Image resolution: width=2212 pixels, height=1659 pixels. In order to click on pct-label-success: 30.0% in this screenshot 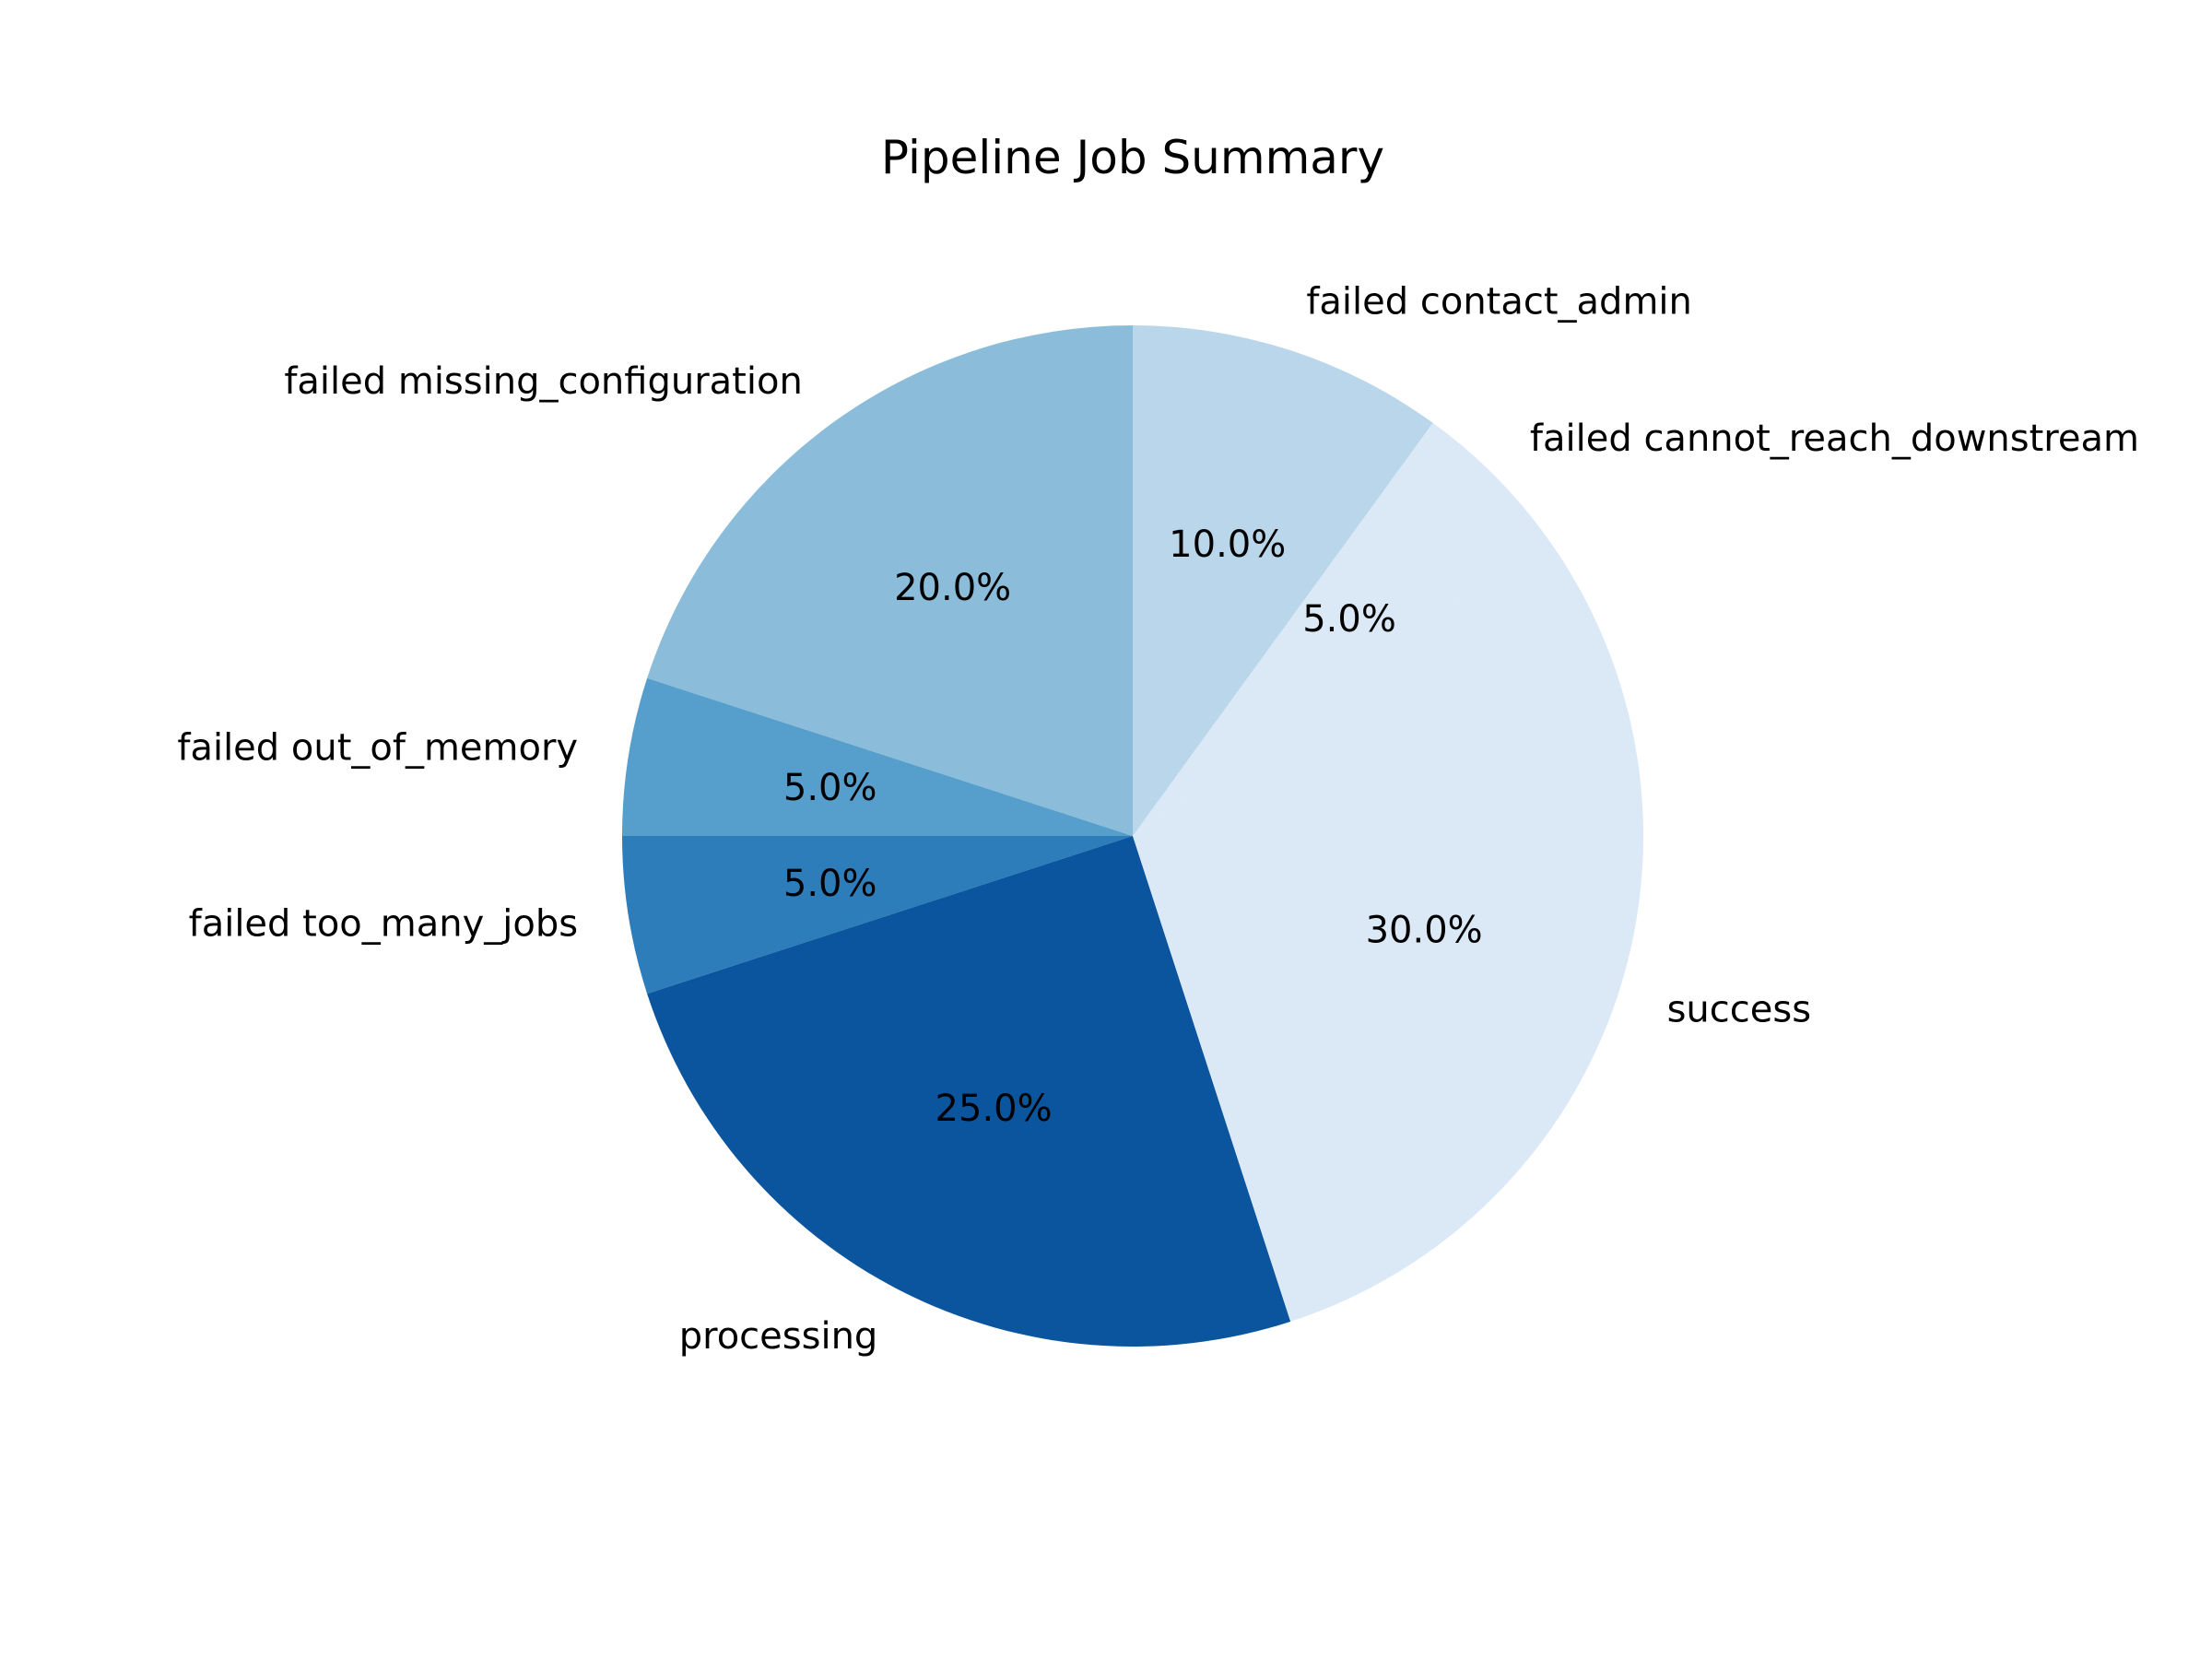, I will do `click(1424, 931)`.